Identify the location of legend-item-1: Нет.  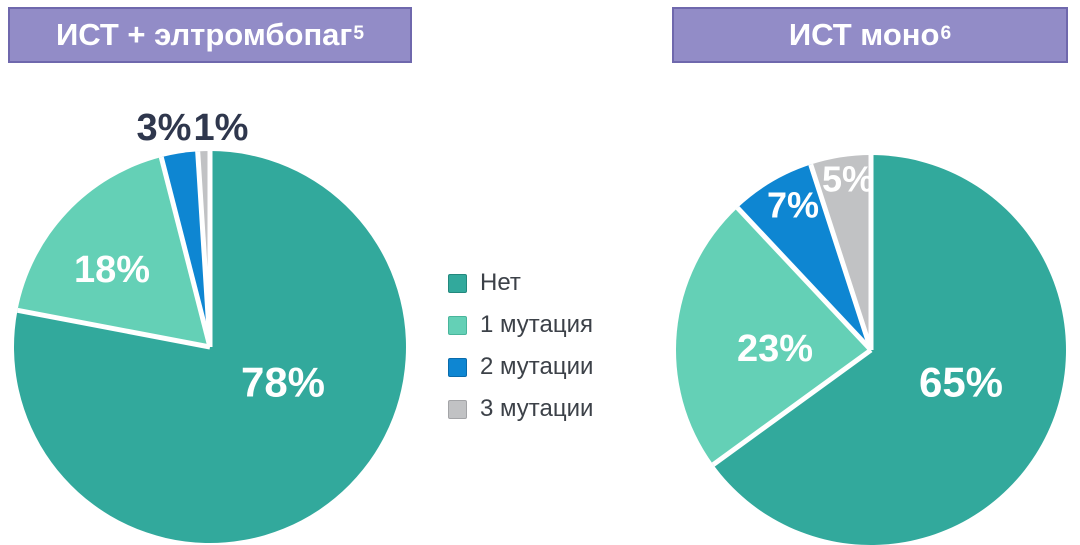
(520, 282).